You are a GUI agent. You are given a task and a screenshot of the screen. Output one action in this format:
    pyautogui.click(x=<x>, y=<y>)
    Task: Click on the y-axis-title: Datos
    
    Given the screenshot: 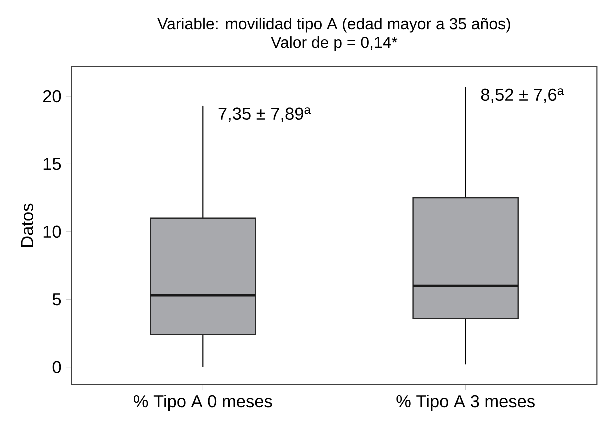 What is the action you would take?
    pyautogui.click(x=27, y=225)
    